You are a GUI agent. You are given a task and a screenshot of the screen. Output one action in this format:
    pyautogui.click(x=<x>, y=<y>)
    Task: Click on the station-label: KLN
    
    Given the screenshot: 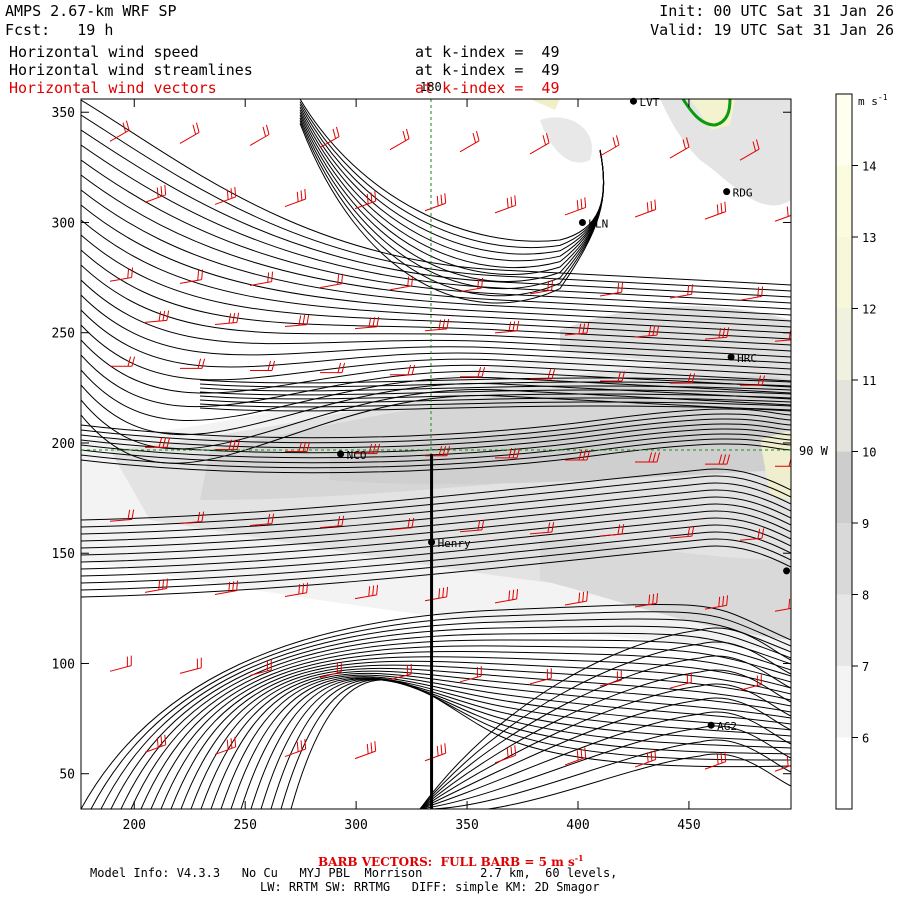 What is the action you would take?
    pyautogui.click(x=598, y=223)
    